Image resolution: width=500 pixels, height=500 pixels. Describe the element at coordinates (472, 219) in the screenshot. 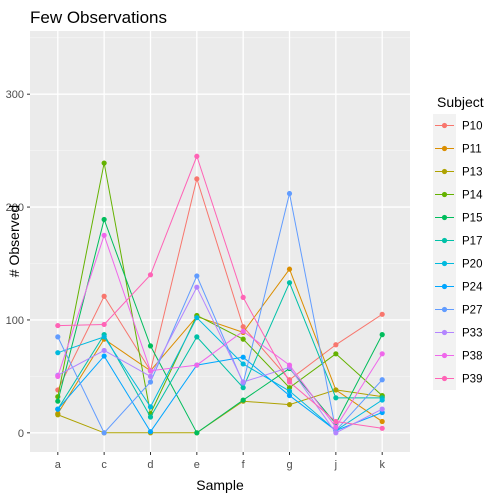

I see `legend-label: P15` at that location.